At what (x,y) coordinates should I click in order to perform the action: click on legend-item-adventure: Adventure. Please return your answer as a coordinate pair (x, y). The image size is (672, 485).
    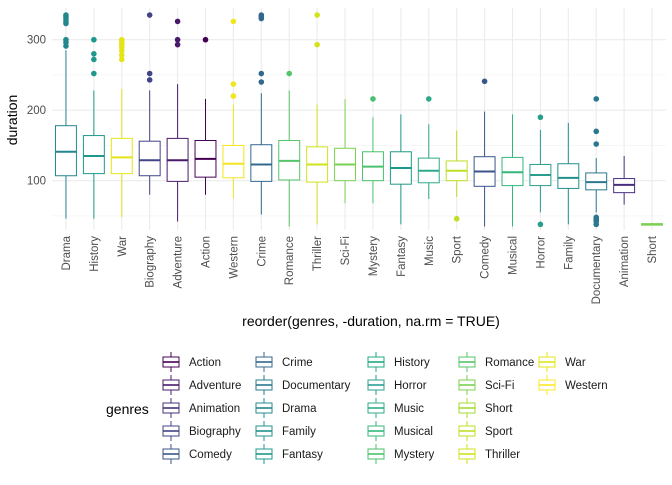
    Looking at the image, I should click on (201, 385).